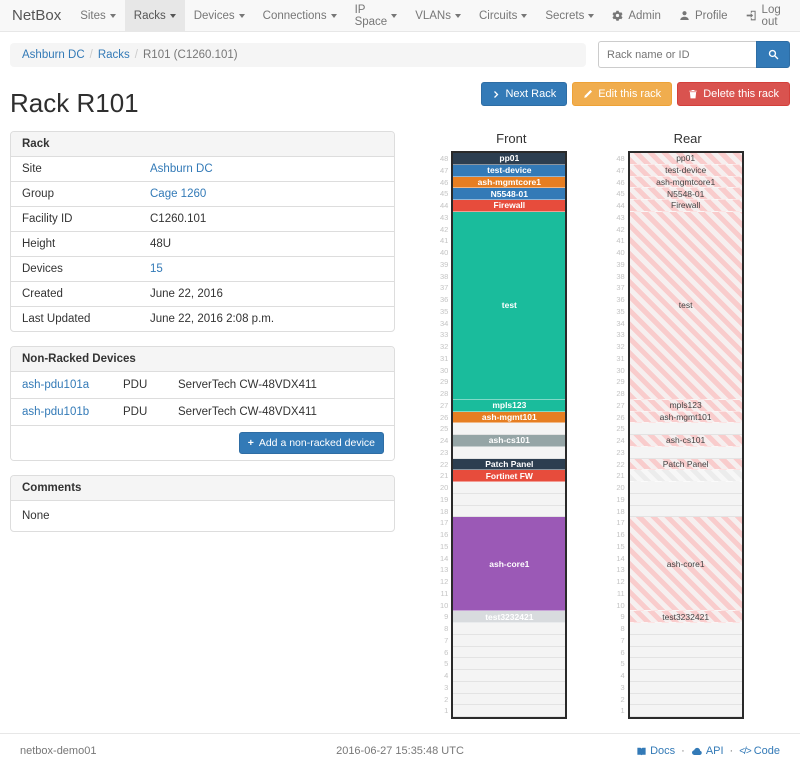 Image resolution: width=800 pixels, height=768 pixels. What do you see at coordinates (733, 94) in the screenshot?
I see `delete-rack-button: Delete this rack` at bounding box center [733, 94].